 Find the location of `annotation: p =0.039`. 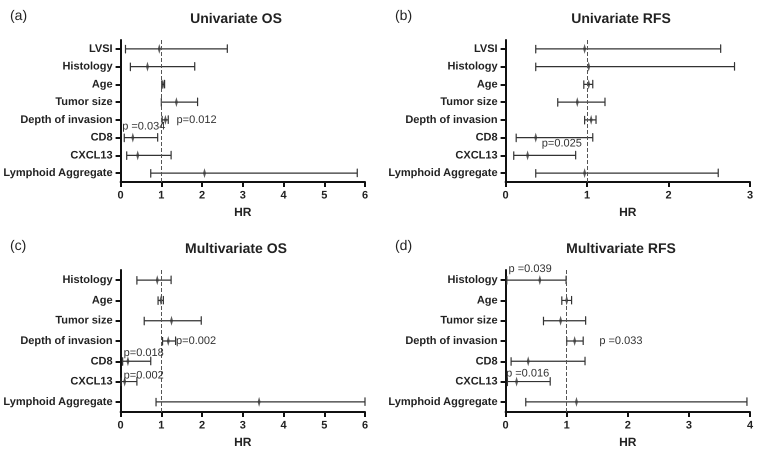

annotation: p =0.039 is located at coordinates (530, 269).